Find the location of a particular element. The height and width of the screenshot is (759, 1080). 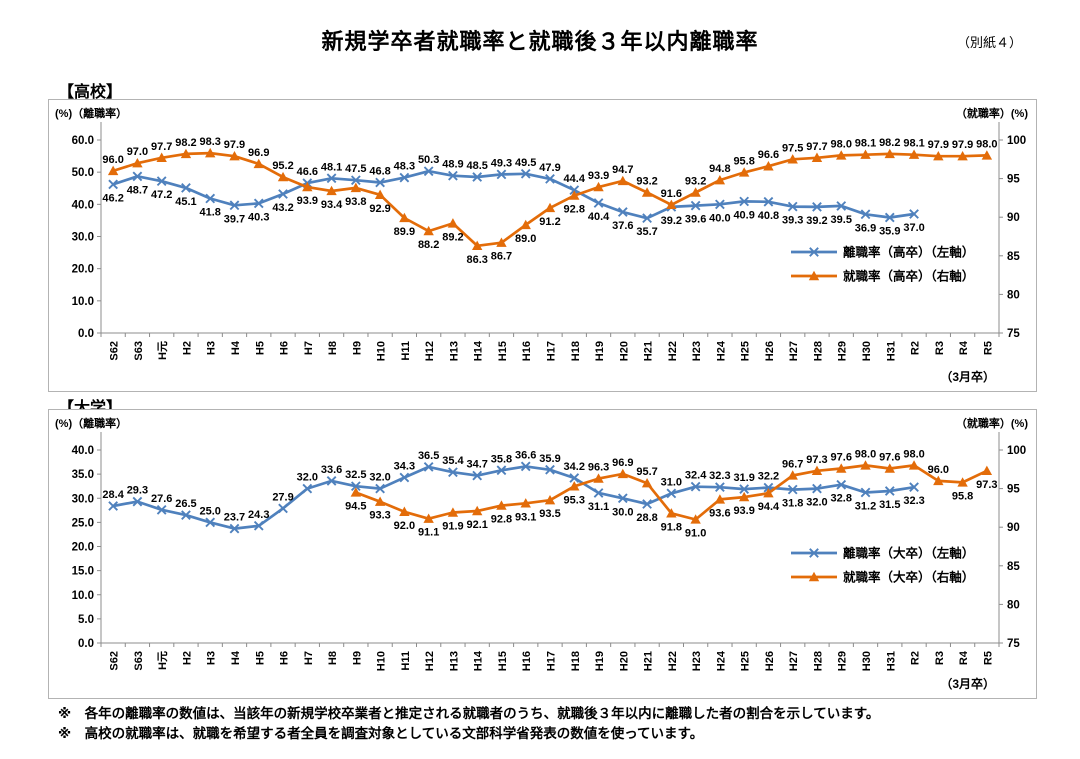

x-axis-tick-label: H2 is located at coordinates (187, 658).